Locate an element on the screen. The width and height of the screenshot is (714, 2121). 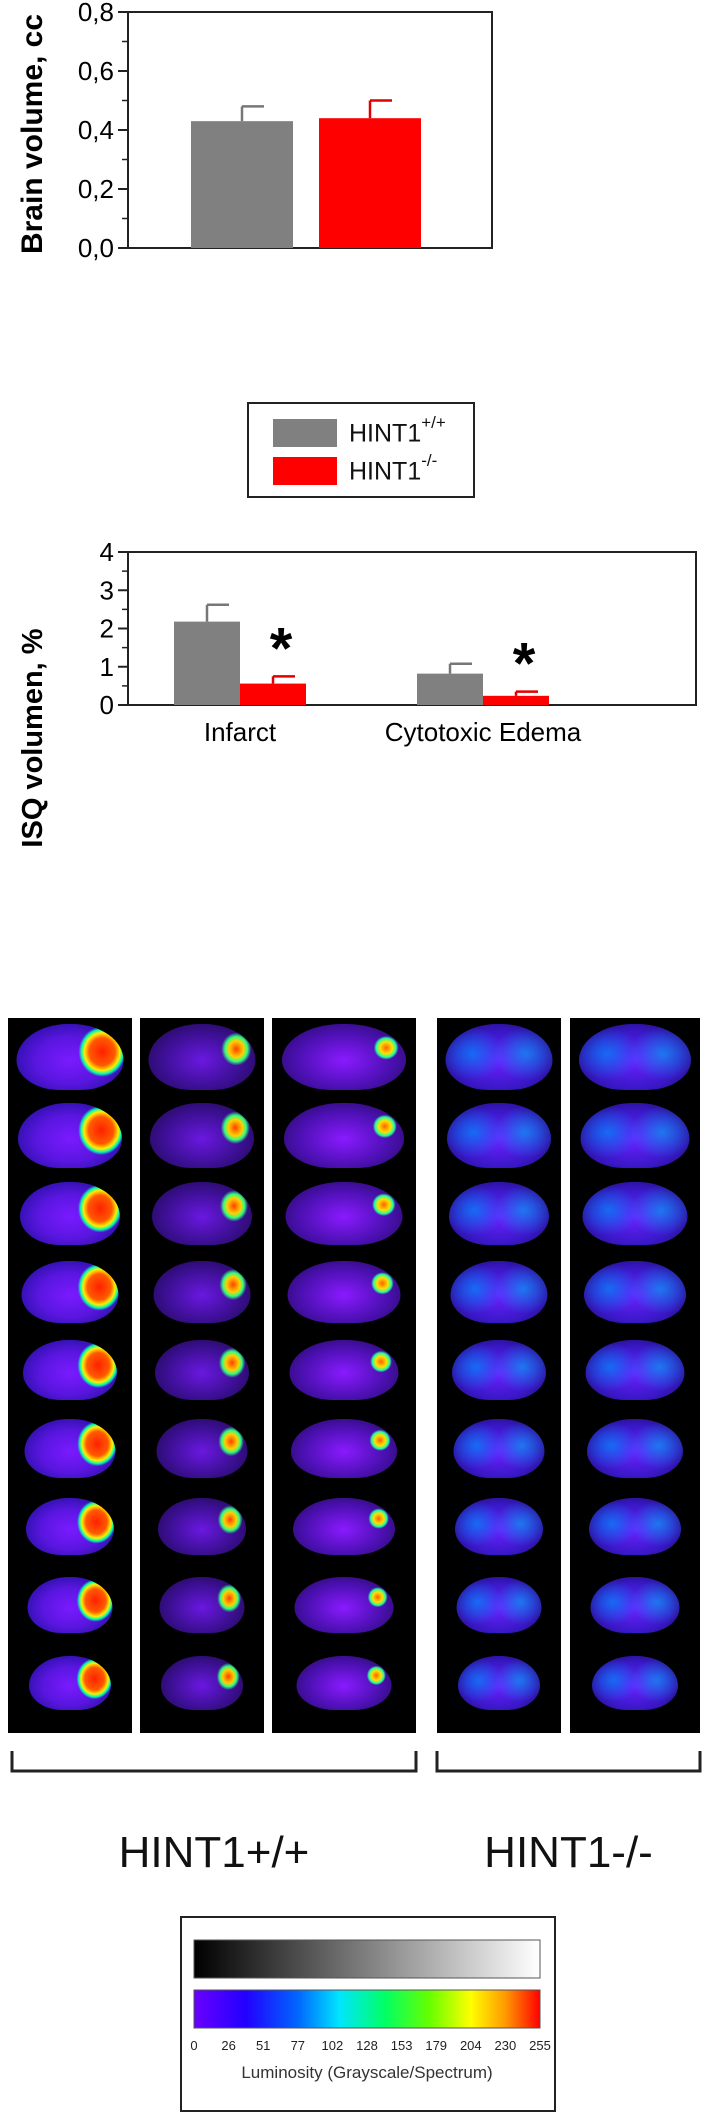
legend: HINT1+/+ HINT1-/- is located at coordinates (361, 450).